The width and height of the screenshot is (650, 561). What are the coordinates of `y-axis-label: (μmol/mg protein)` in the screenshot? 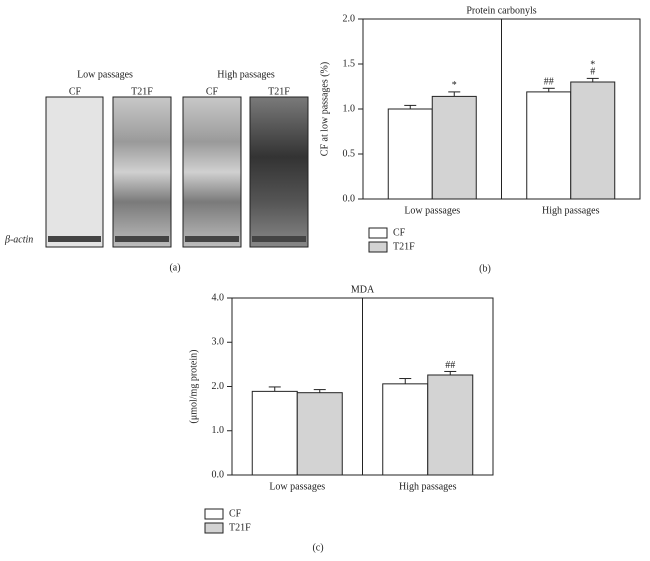 It's located at (193, 387).